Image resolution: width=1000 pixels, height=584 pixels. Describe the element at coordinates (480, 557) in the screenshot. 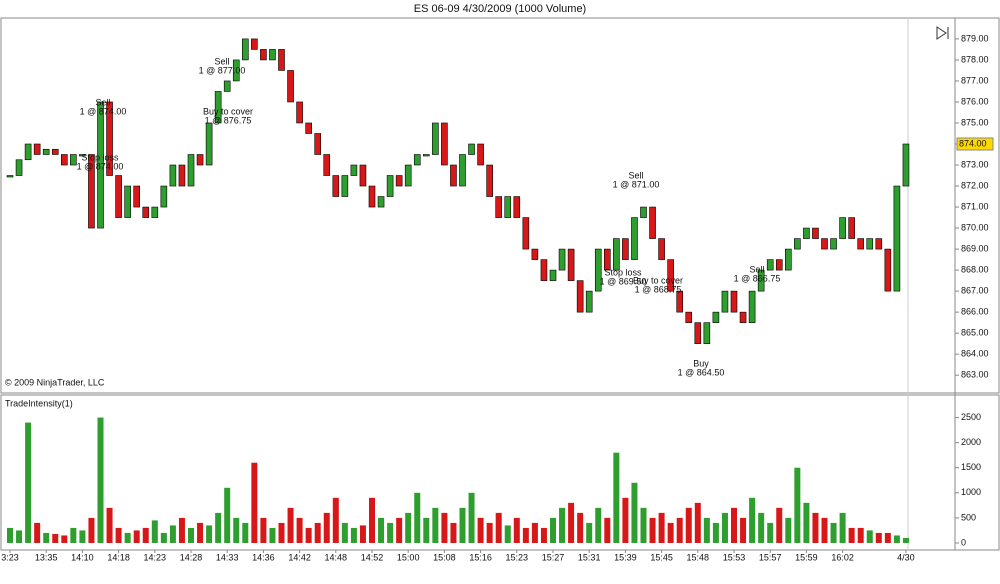

I see `x-tick-label: 15:16` at that location.